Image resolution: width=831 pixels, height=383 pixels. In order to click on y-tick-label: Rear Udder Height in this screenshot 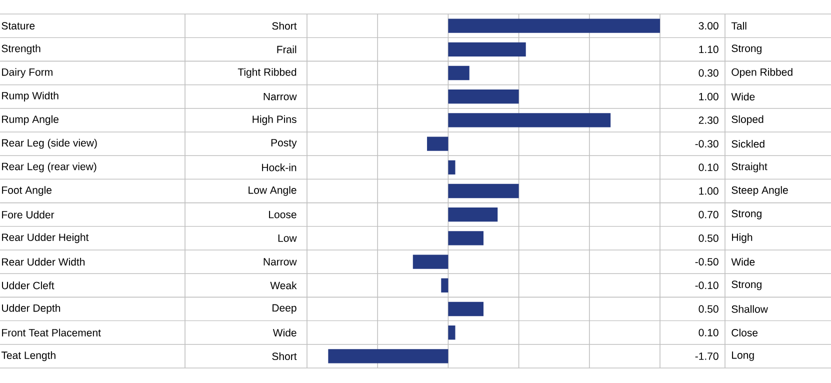, I will do `click(45, 238)`.